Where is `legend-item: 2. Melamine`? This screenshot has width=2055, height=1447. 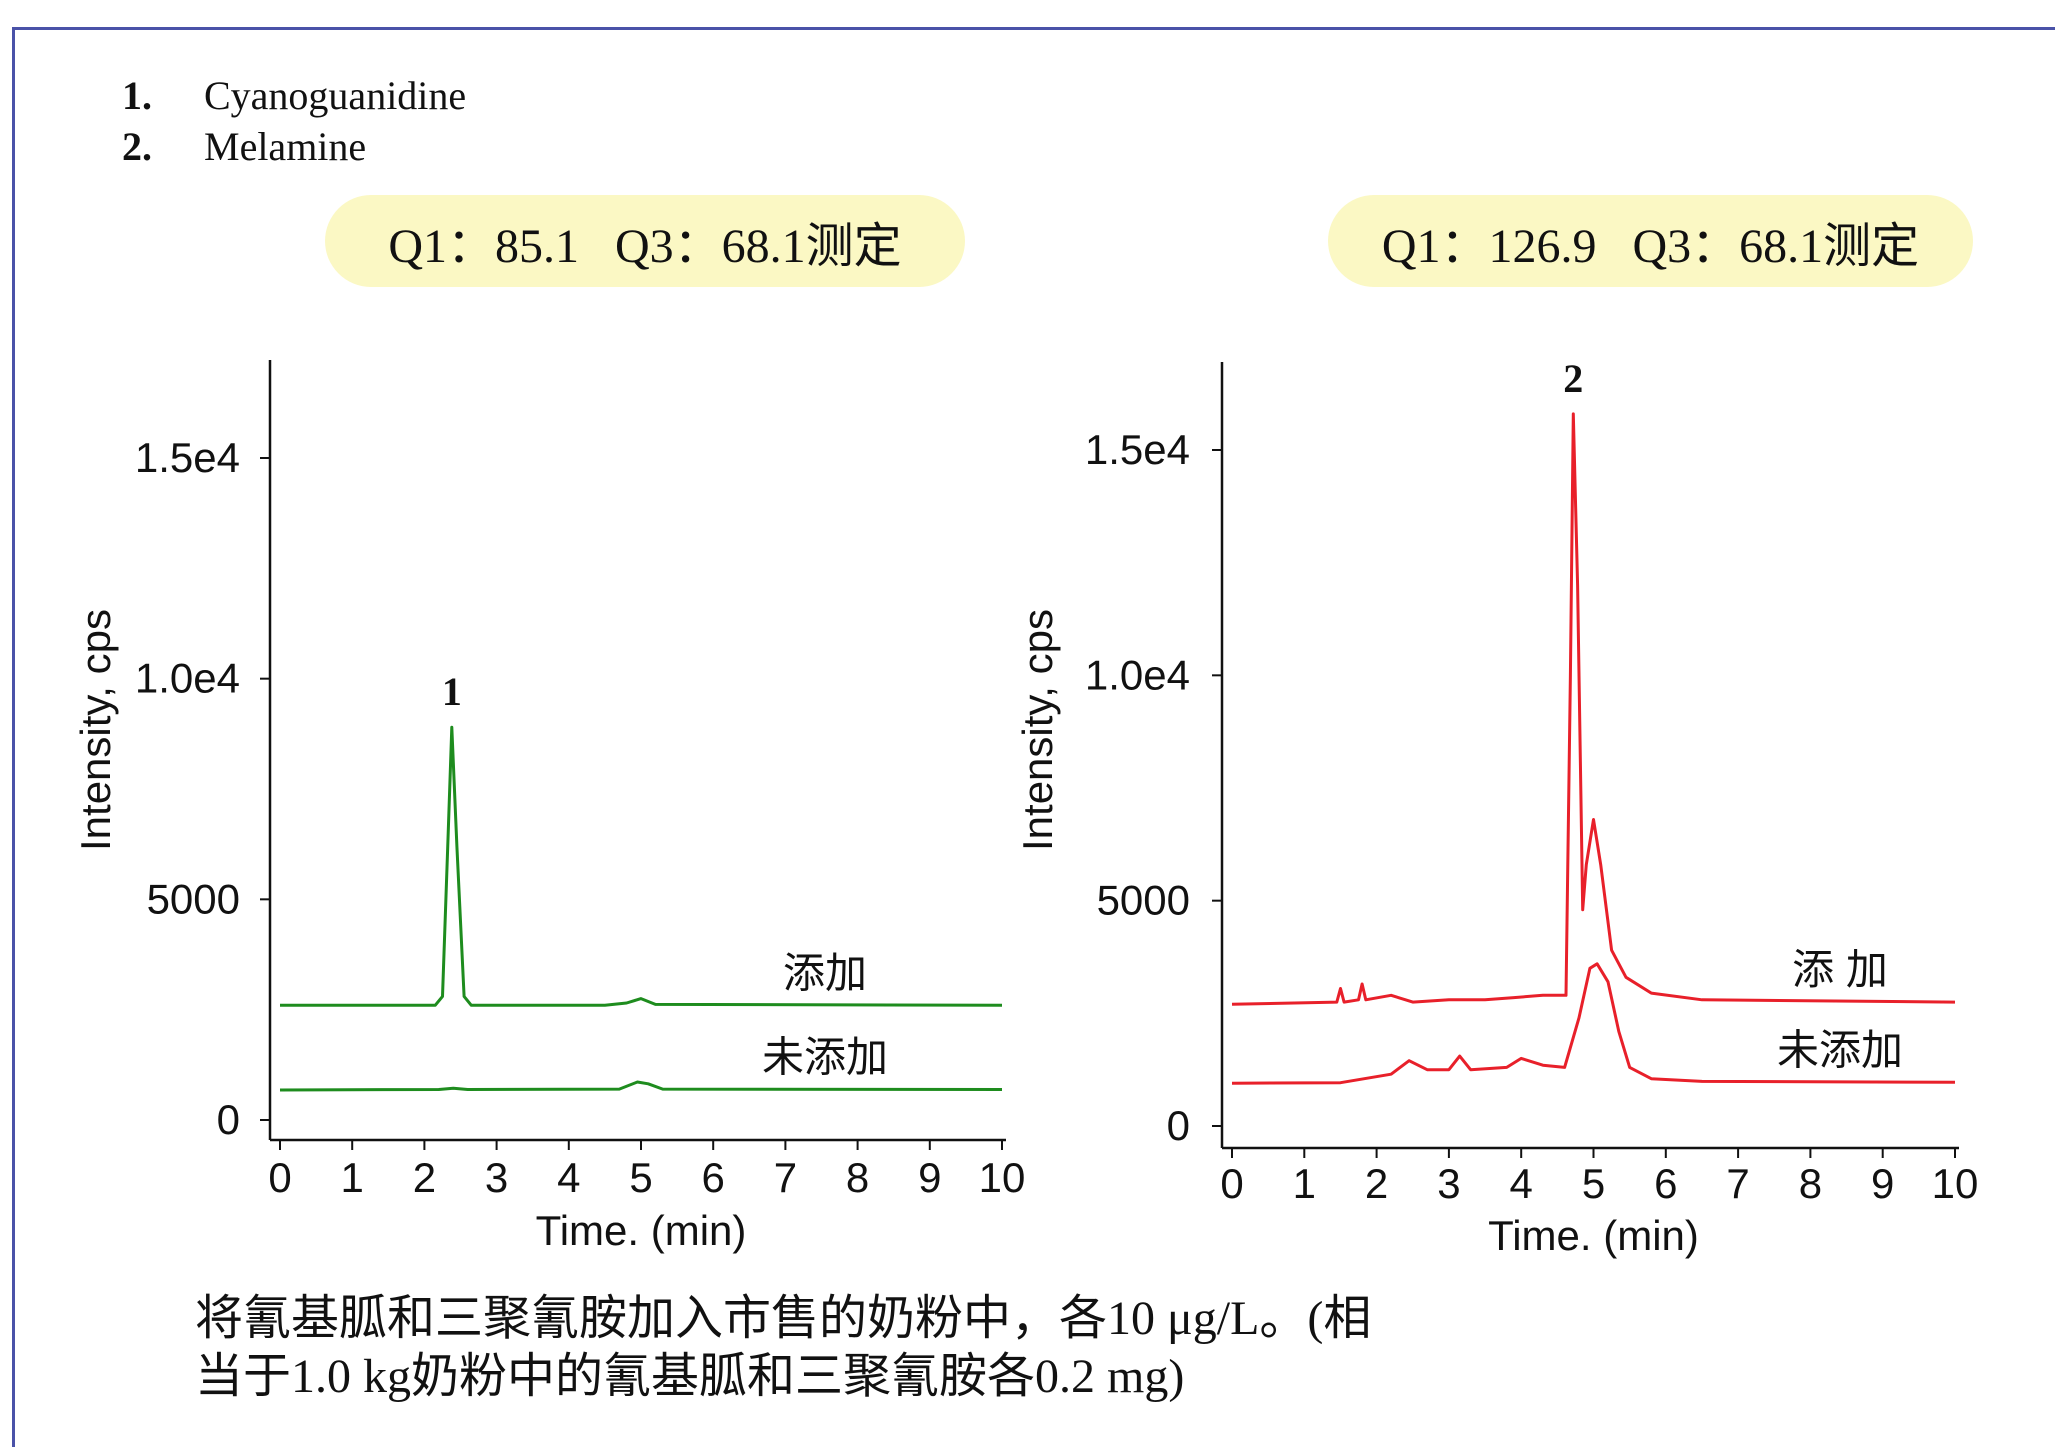 legend-item: 2. Melamine is located at coordinates (294, 146).